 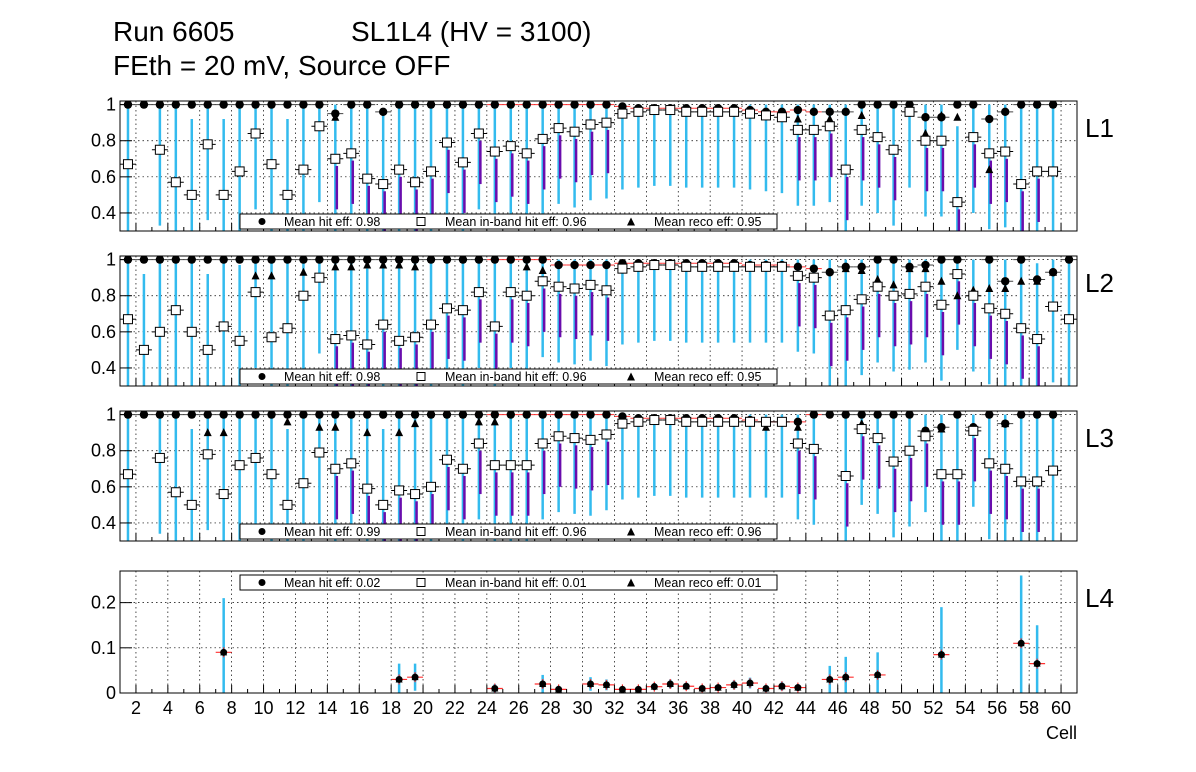 I want to click on legend-box, so click(x=508, y=582).